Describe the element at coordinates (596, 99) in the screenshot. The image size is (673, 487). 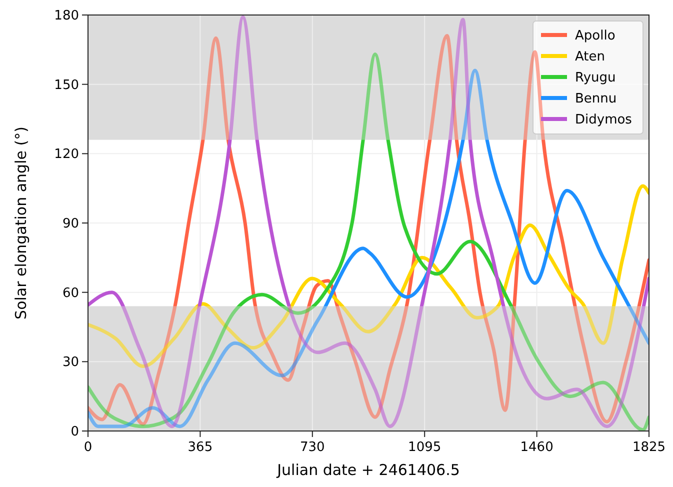
I see `legend-label: Bennu` at that location.